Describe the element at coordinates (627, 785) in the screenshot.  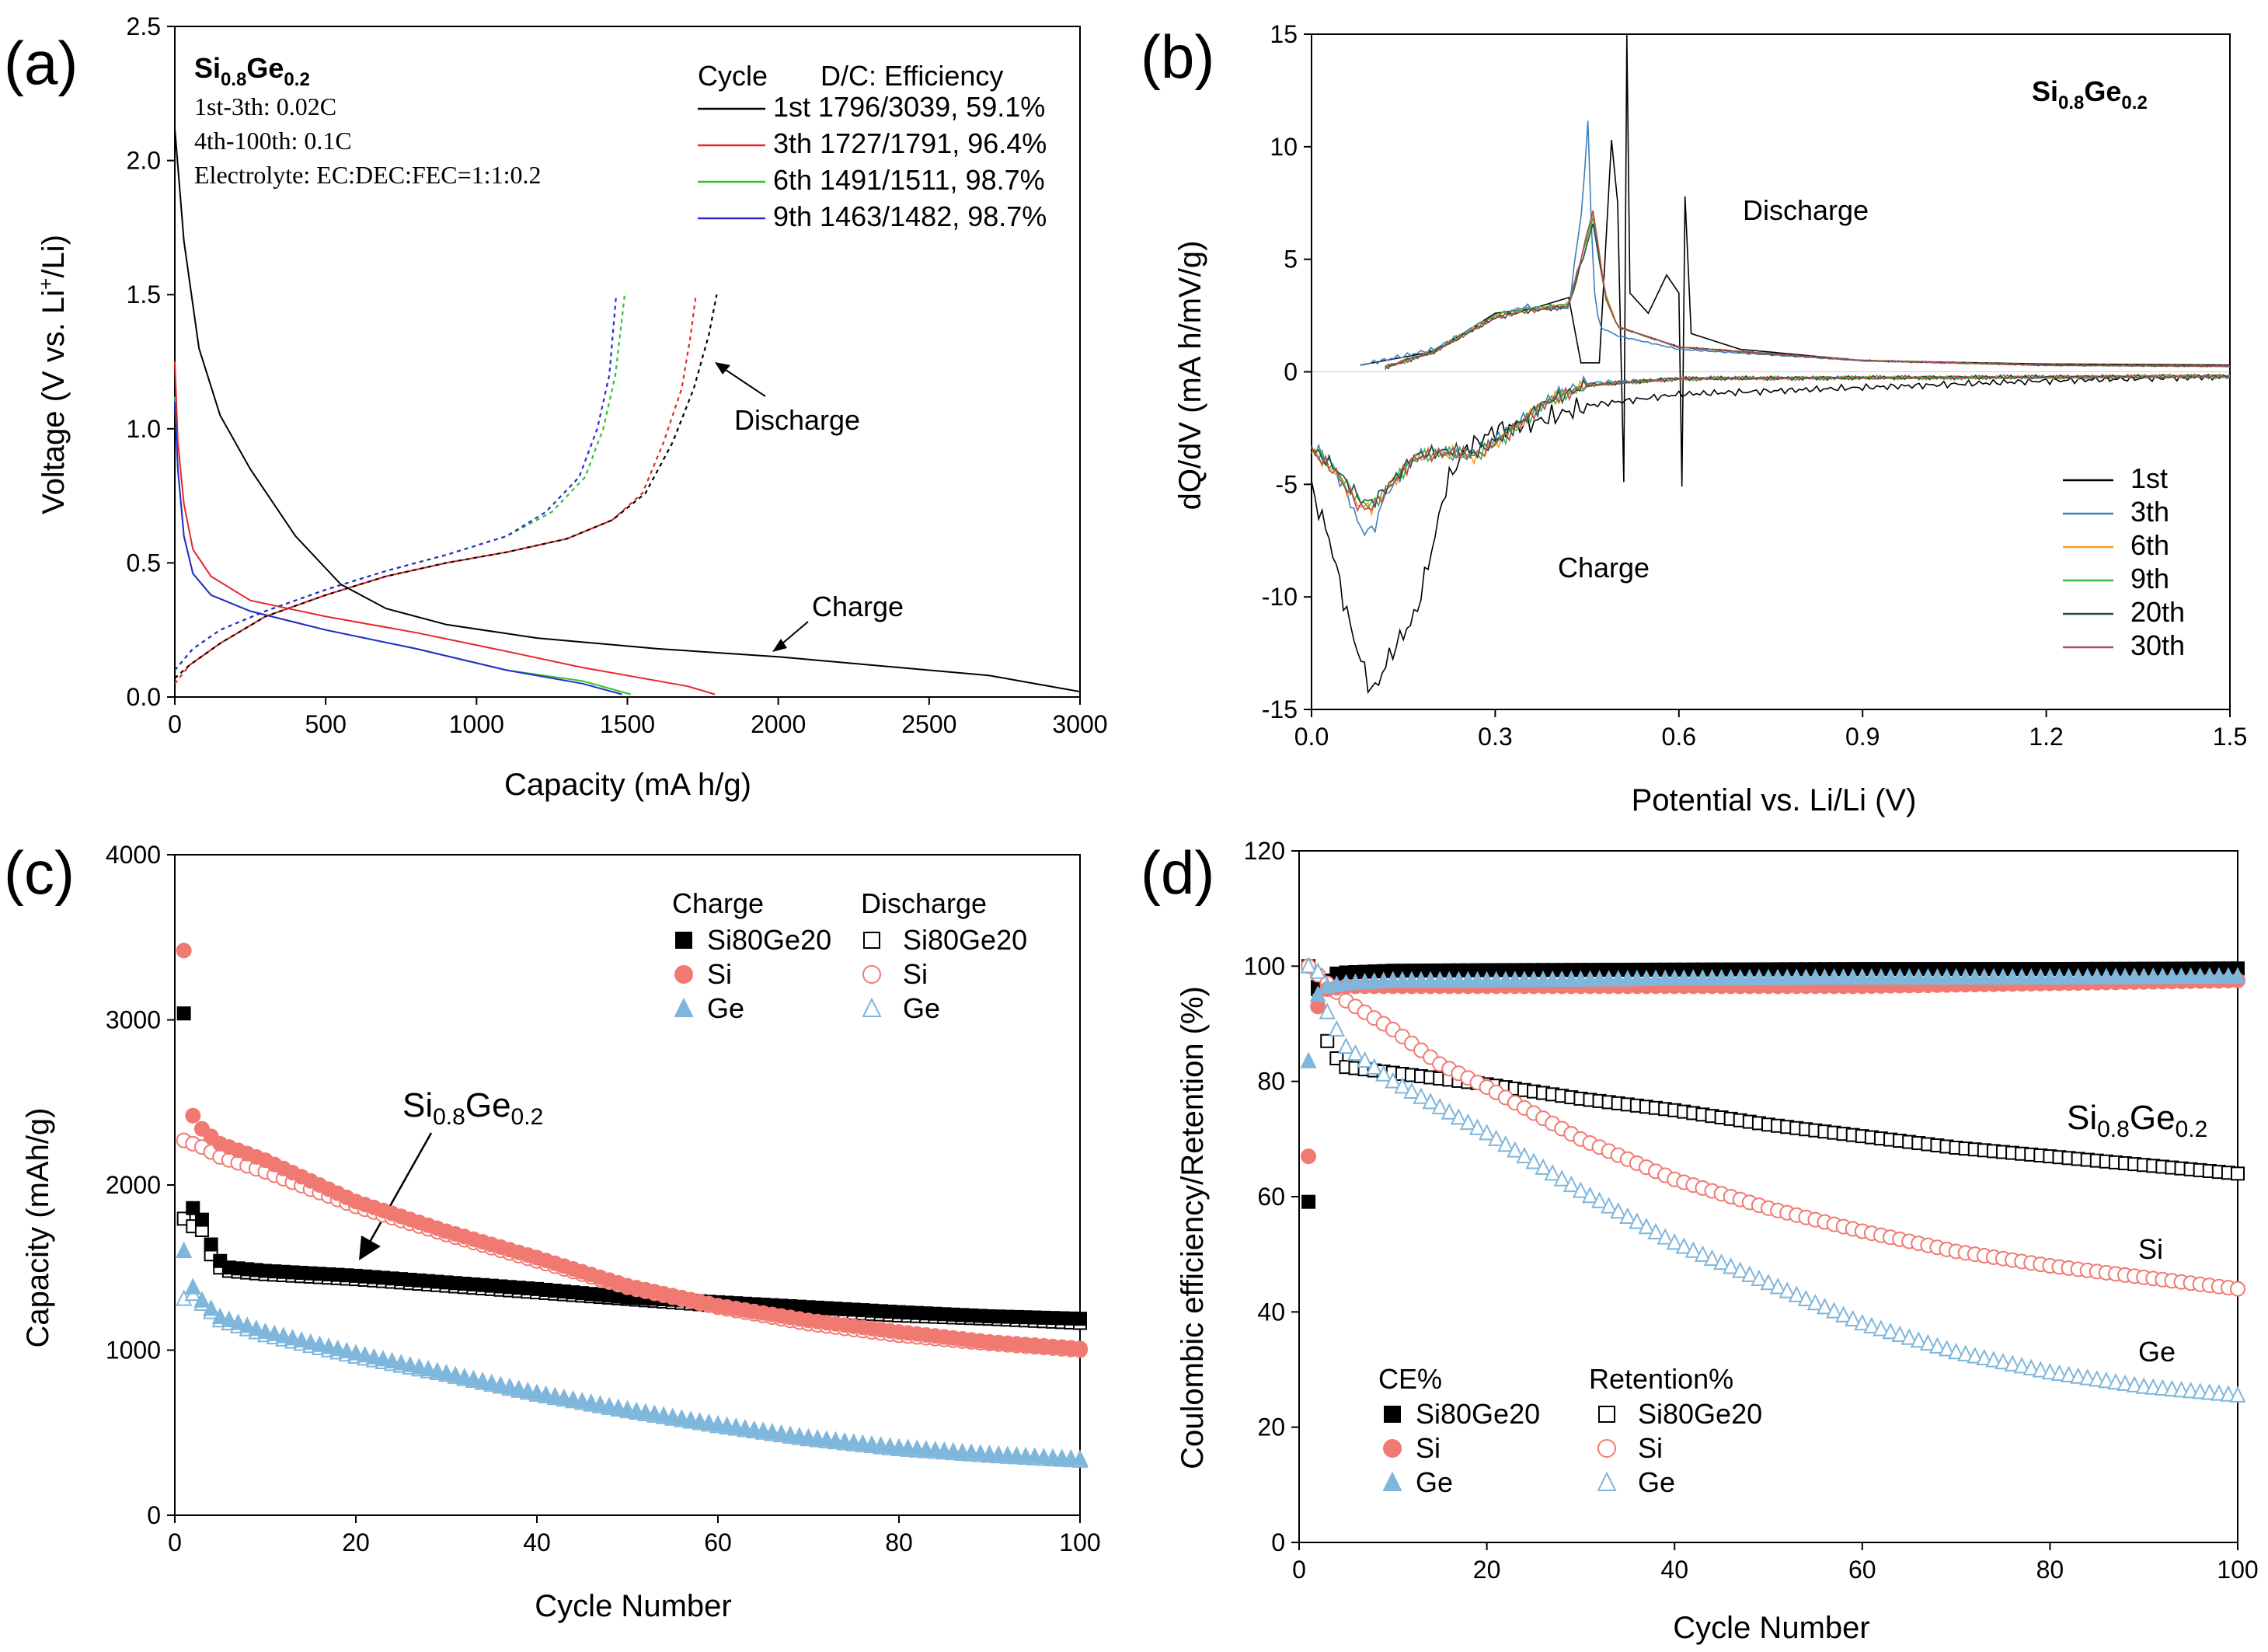
I see `panel-a-xlabel: Capacity (mA h/g)` at that location.